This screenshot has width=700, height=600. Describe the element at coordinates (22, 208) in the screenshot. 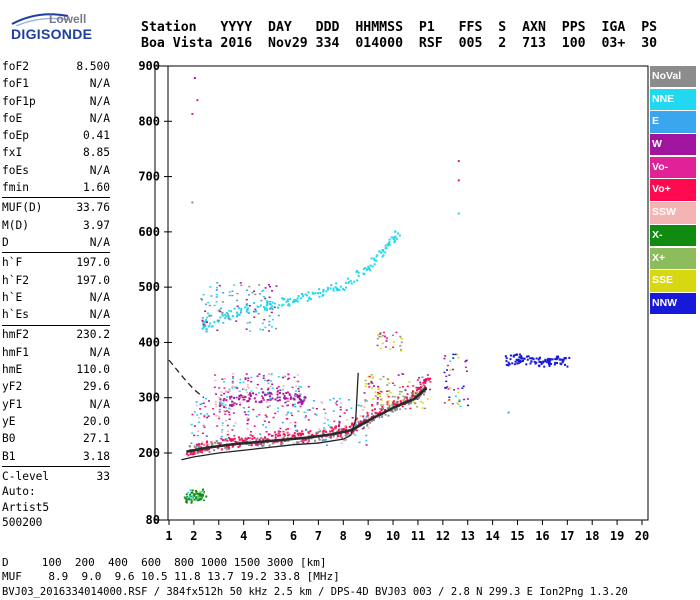

I see `param-name: MUF(D)` at that location.